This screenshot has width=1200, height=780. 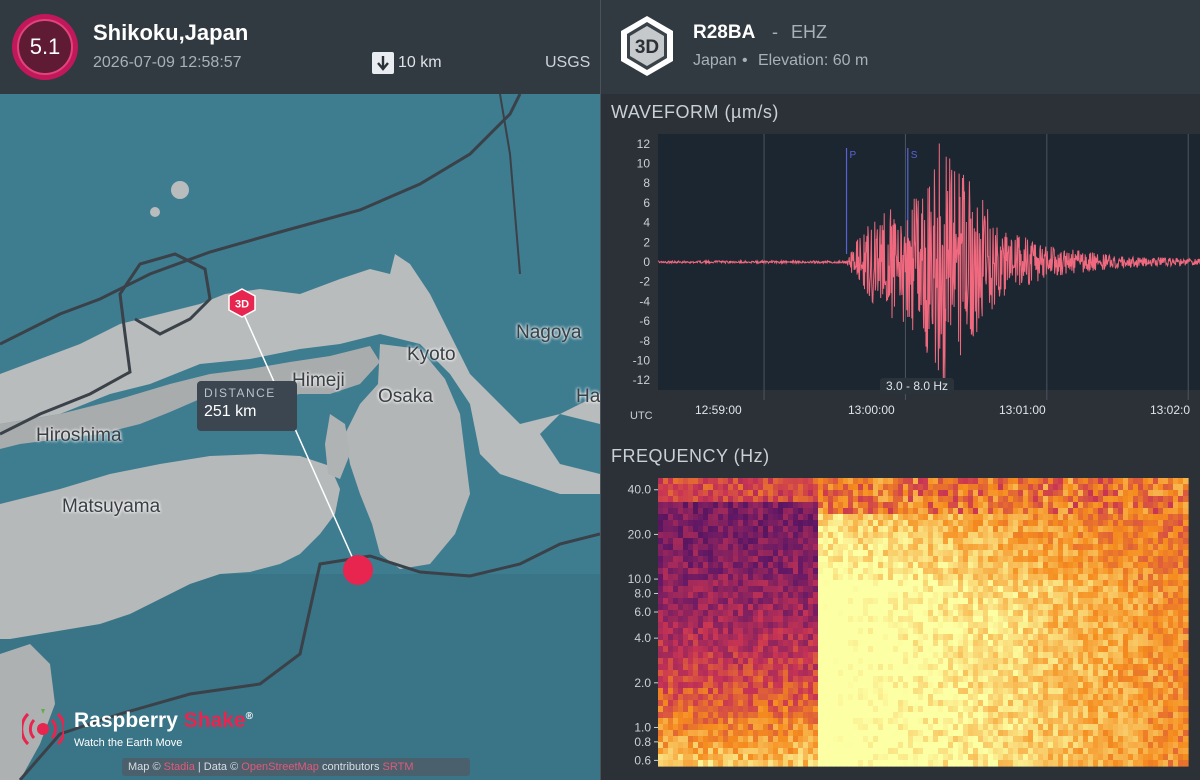 I want to click on waveform-y-tick: -10, so click(x=642, y=360).